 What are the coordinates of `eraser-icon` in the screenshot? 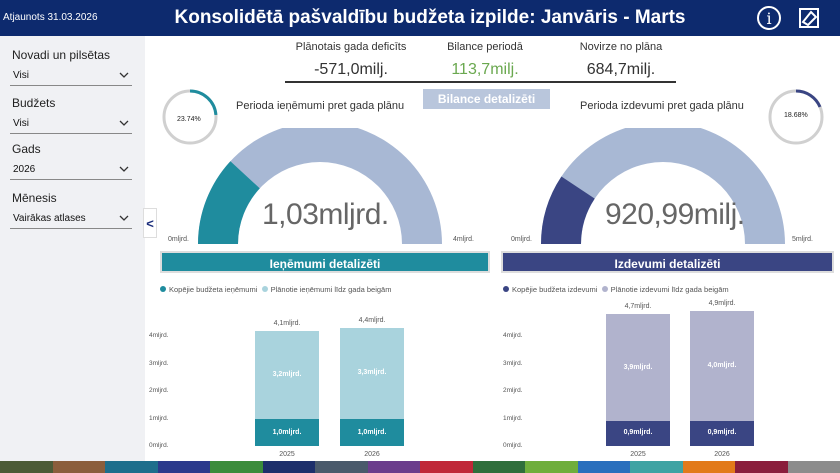 It's located at (809, 18).